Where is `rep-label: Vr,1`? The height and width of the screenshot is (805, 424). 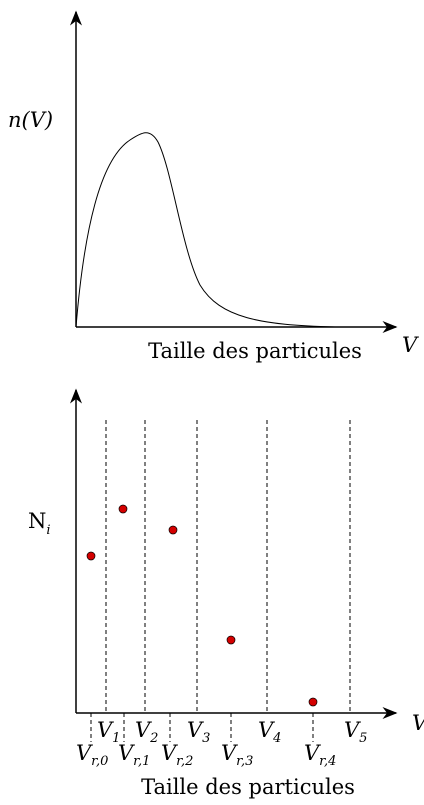
rep-label: Vr,1 is located at coordinates (134, 755).